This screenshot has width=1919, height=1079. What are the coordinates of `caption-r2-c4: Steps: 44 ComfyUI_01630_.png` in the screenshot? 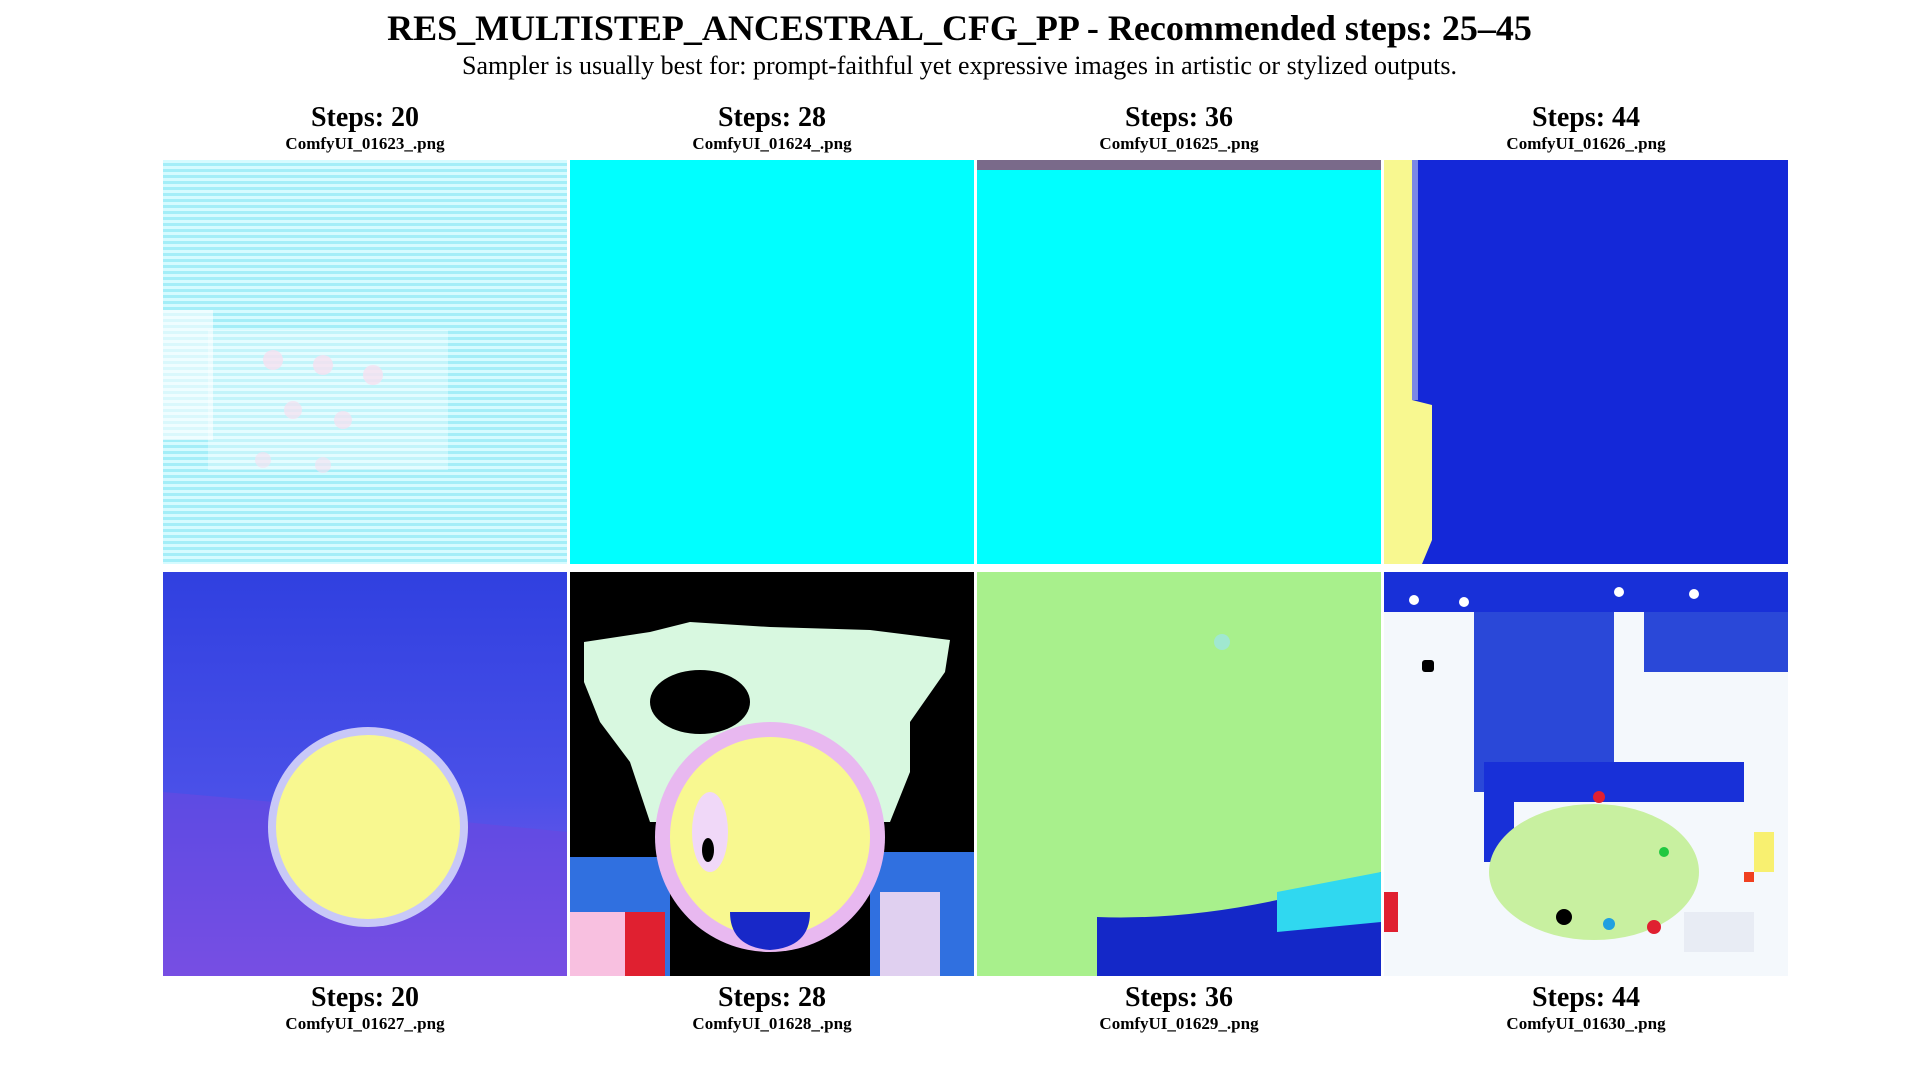 It's located at (1586, 1008).